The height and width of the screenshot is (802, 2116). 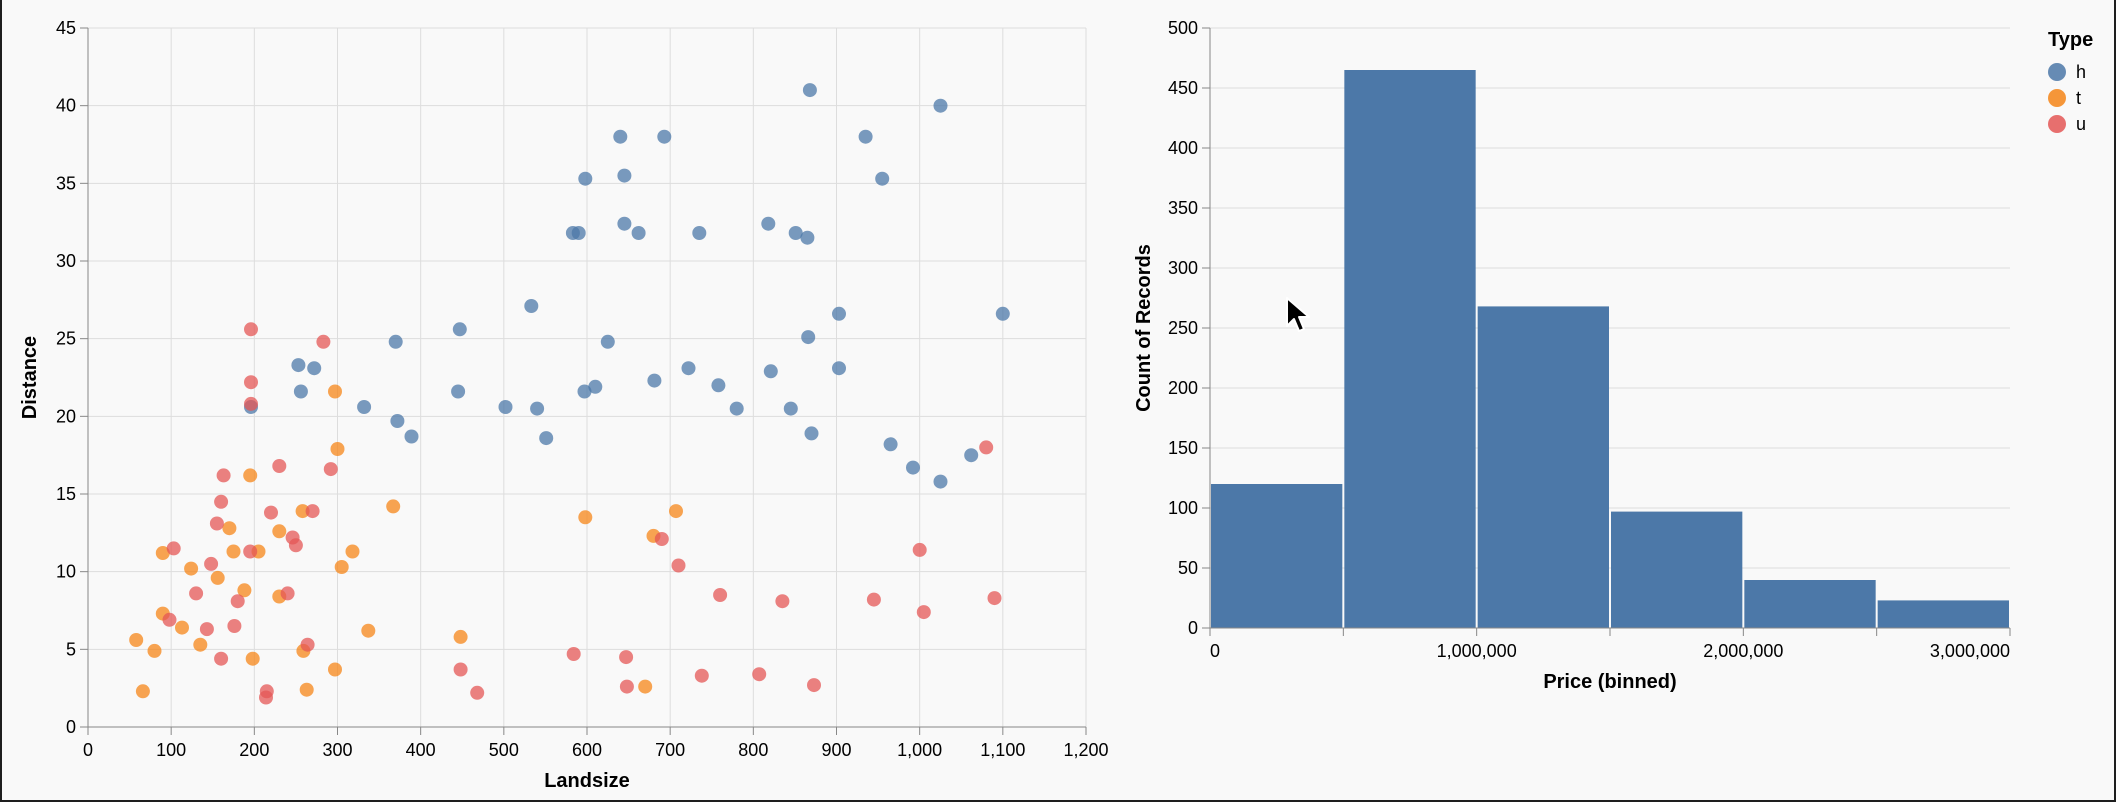 What do you see at coordinates (1183, 448) in the screenshot?
I see `histogram-y-tick-label: 150` at bounding box center [1183, 448].